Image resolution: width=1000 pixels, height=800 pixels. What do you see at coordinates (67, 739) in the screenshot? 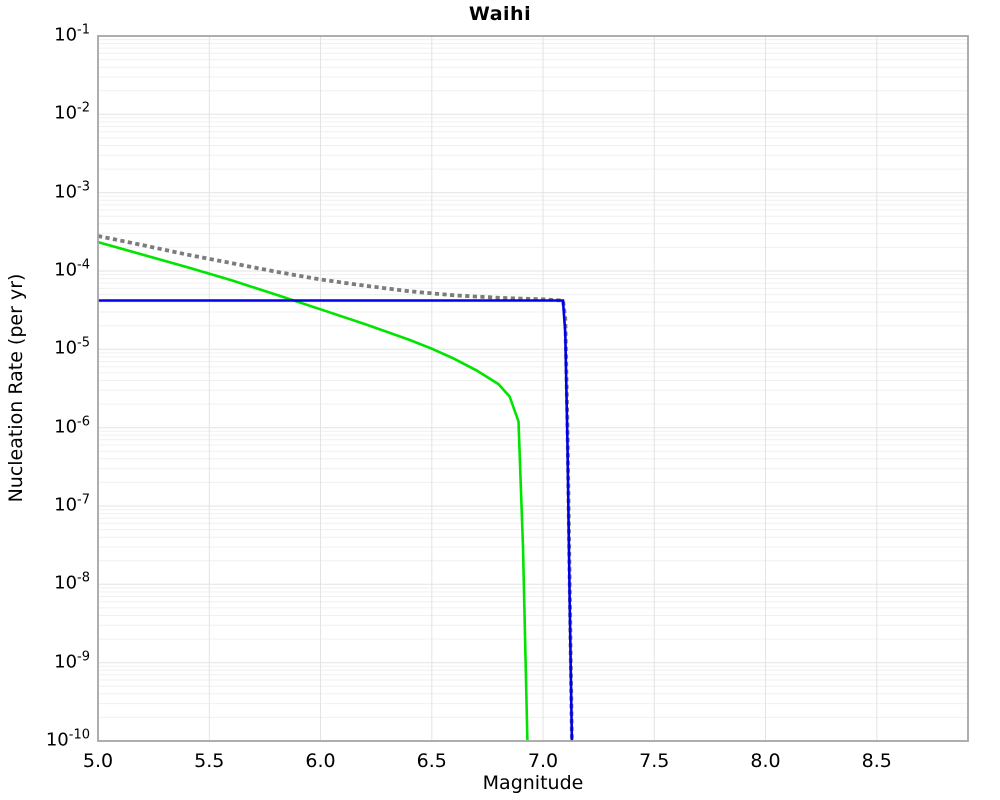
I see `y-tick-label: 10⁻¹⁰` at bounding box center [67, 739].